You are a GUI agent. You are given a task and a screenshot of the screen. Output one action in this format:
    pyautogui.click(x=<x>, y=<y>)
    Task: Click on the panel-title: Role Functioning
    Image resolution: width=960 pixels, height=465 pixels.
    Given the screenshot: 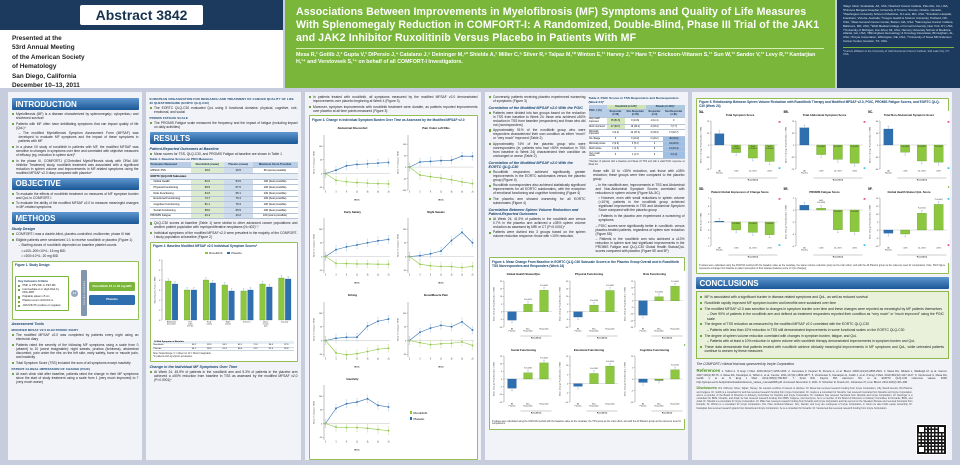 What is the action you would take?
    pyautogui.click(x=654, y=274)
    